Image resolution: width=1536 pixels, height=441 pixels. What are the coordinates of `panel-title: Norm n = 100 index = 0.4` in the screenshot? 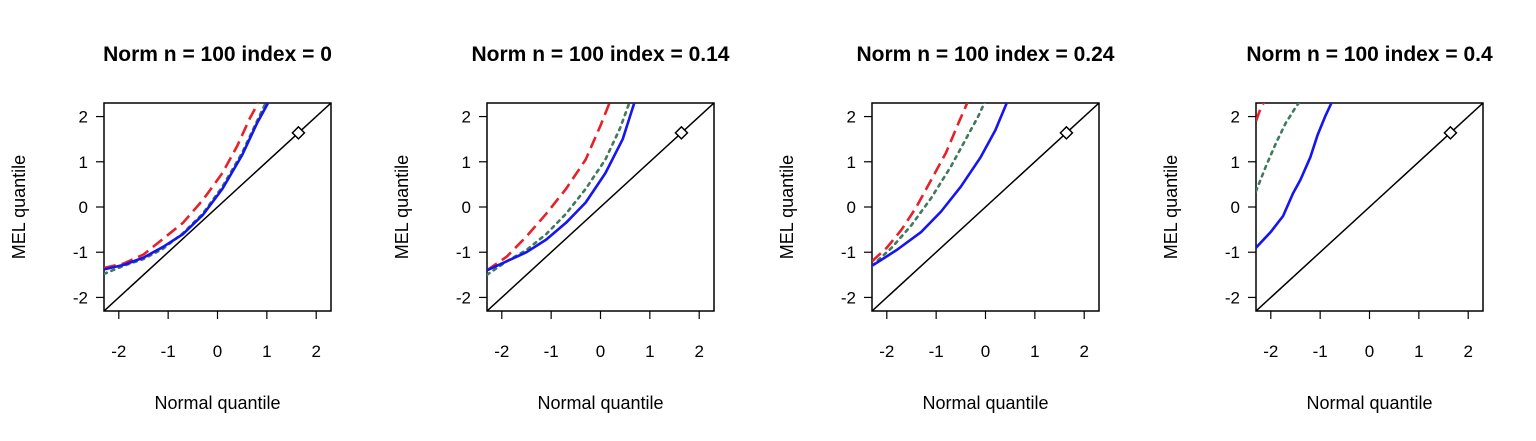 It's located at (1369, 54).